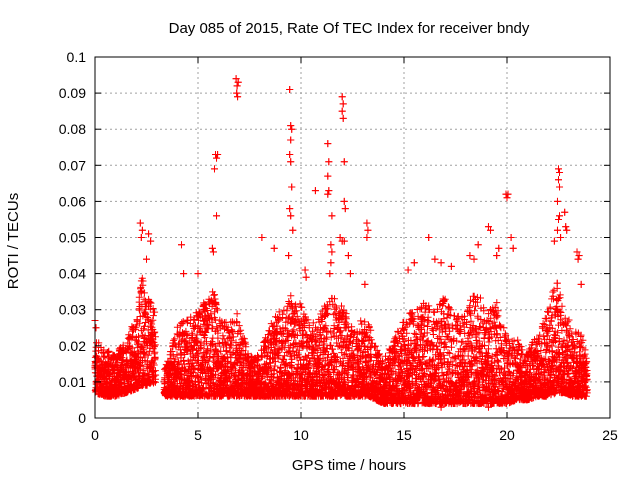  I want to click on y-tick-label: 0.09, so click(72, 93).